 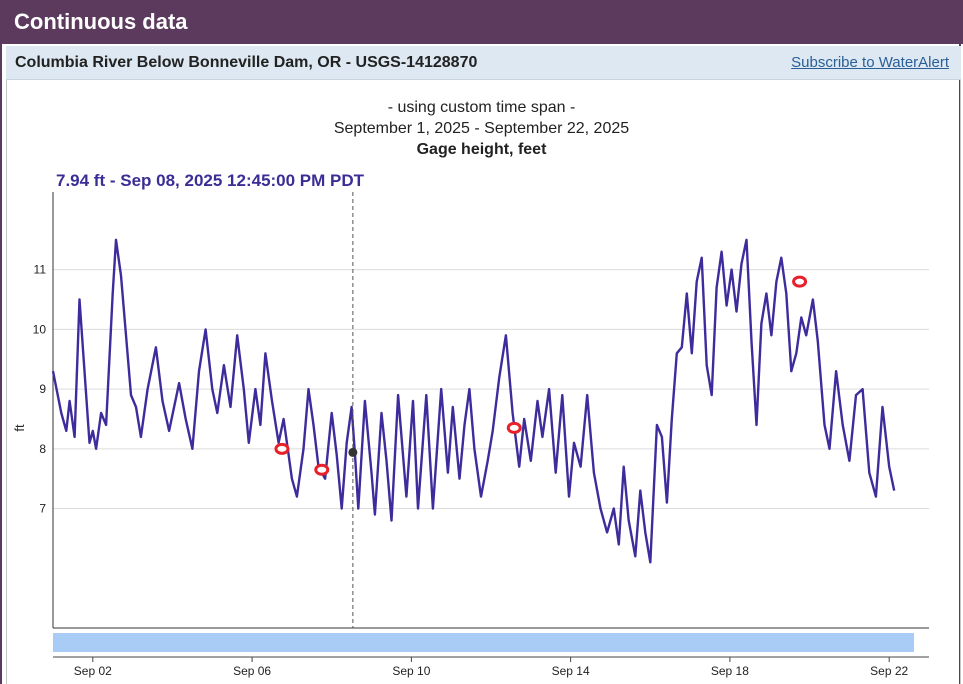 What do you see at coordinates (42, 509) in the screenshot?
I see `y-tick-label: 7` at bounding box center [42, 509].